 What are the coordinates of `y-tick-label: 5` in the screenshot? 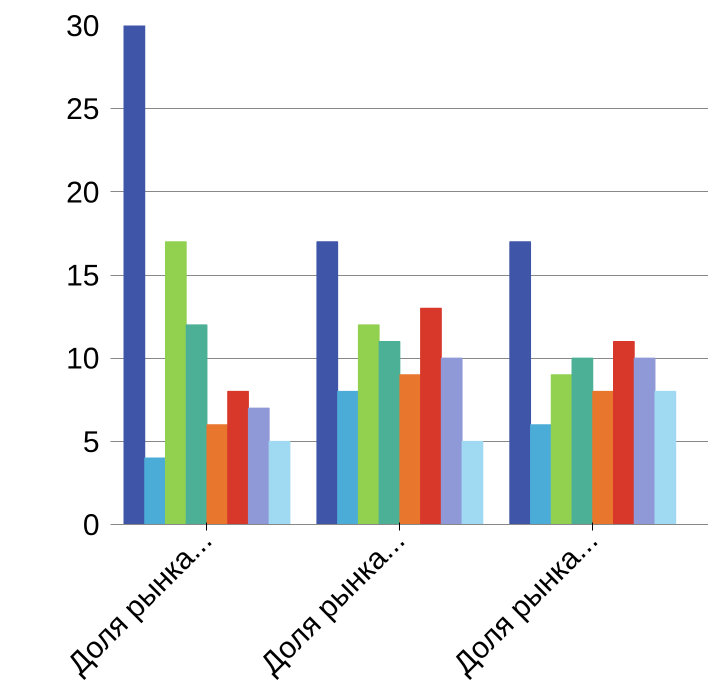 It's located at (91, 442).